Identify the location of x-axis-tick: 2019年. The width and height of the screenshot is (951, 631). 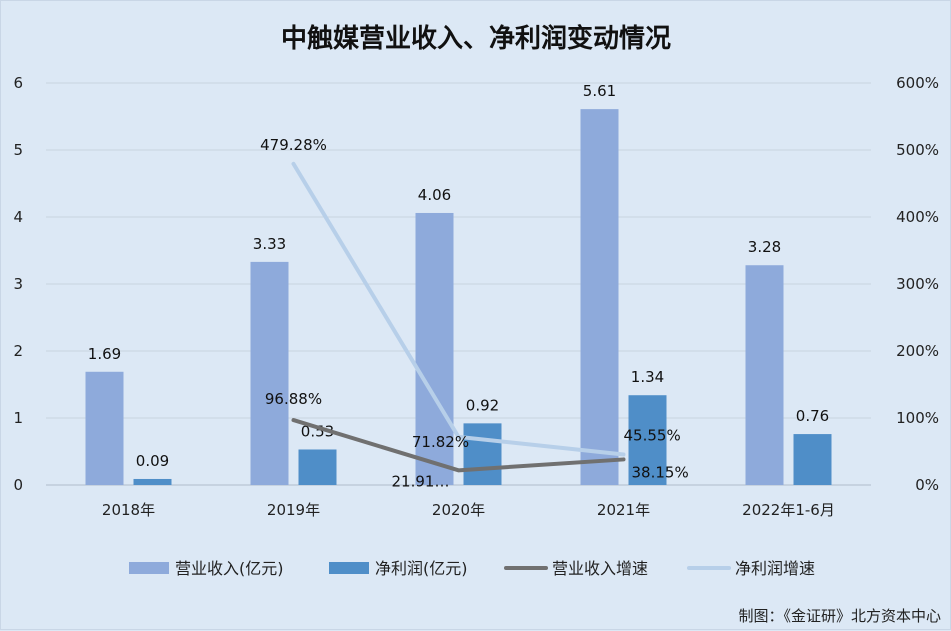
(293, 510).